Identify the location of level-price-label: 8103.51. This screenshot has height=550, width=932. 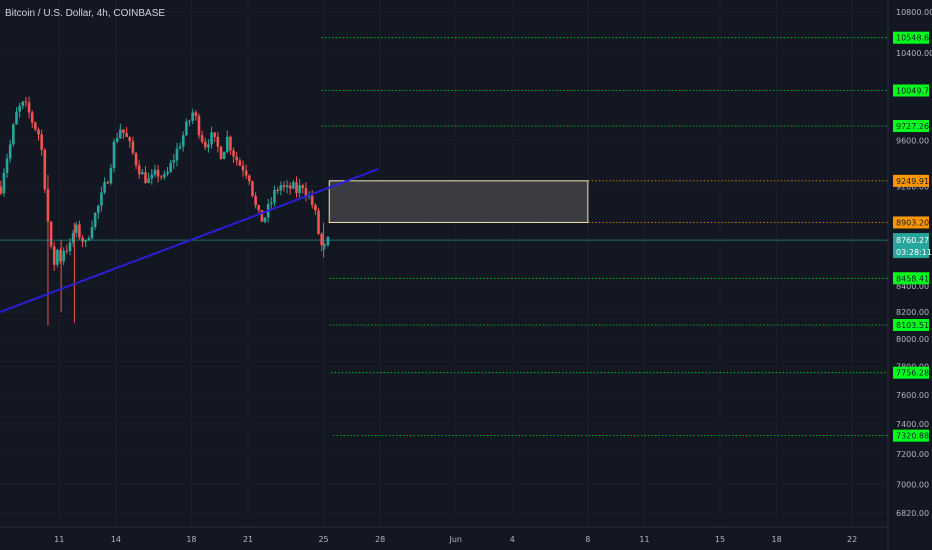
(912, 325).